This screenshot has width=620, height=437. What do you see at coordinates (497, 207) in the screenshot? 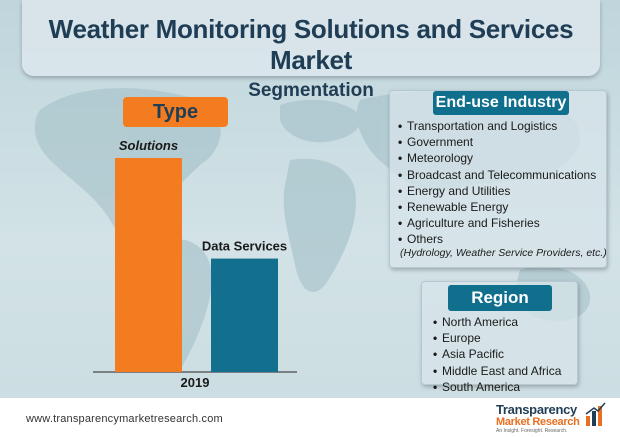
I see `end-use-item-5: Renewable Energy` at bounding box center [497, 207].